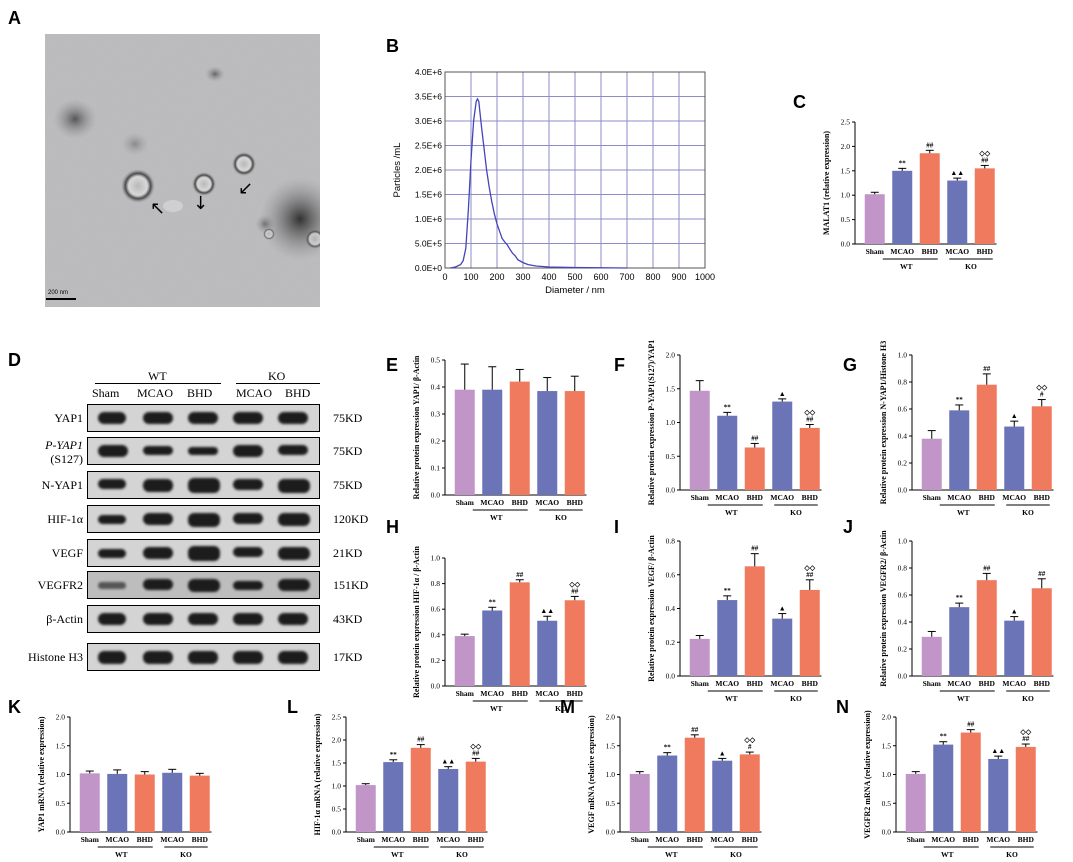 Image resolution: width=1073 pixels, height=862 pixels. I want to click on y-axis-label: HIF-1α mRNA (relative expression), so click(317, 774).